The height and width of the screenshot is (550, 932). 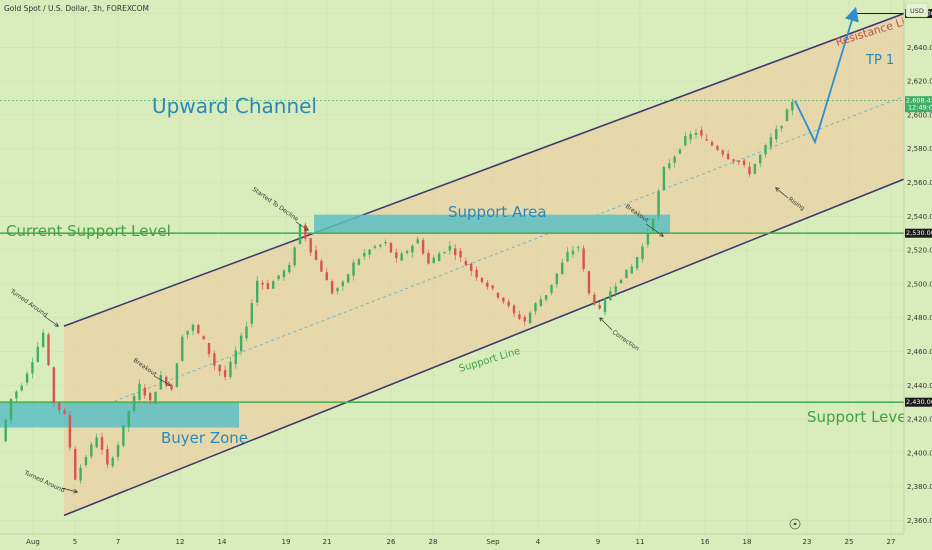 I want to click on price-tick: 2,620.00, so click(x=919, y=82).